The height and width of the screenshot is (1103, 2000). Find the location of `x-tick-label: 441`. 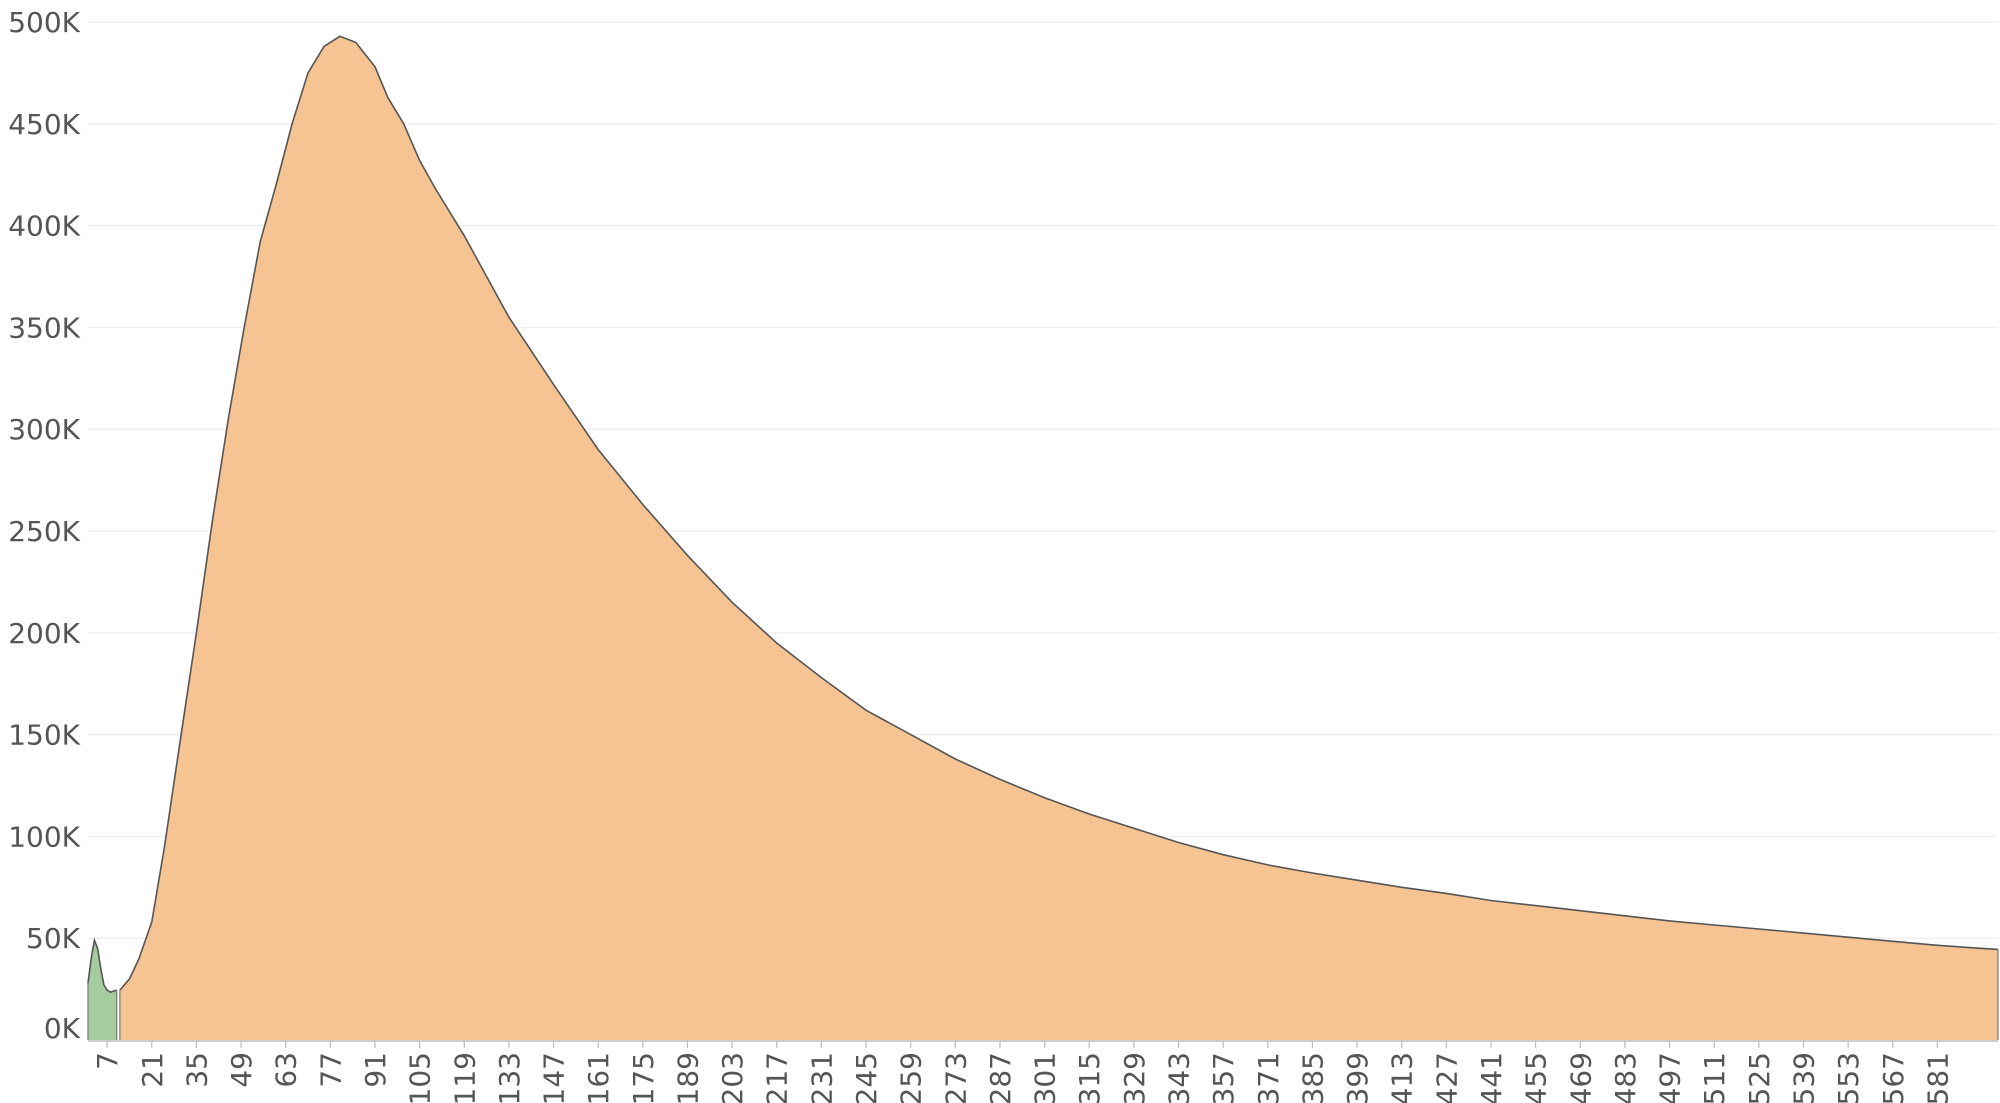

x-tick-label: 441 is located at coordinates (1491, 1077).